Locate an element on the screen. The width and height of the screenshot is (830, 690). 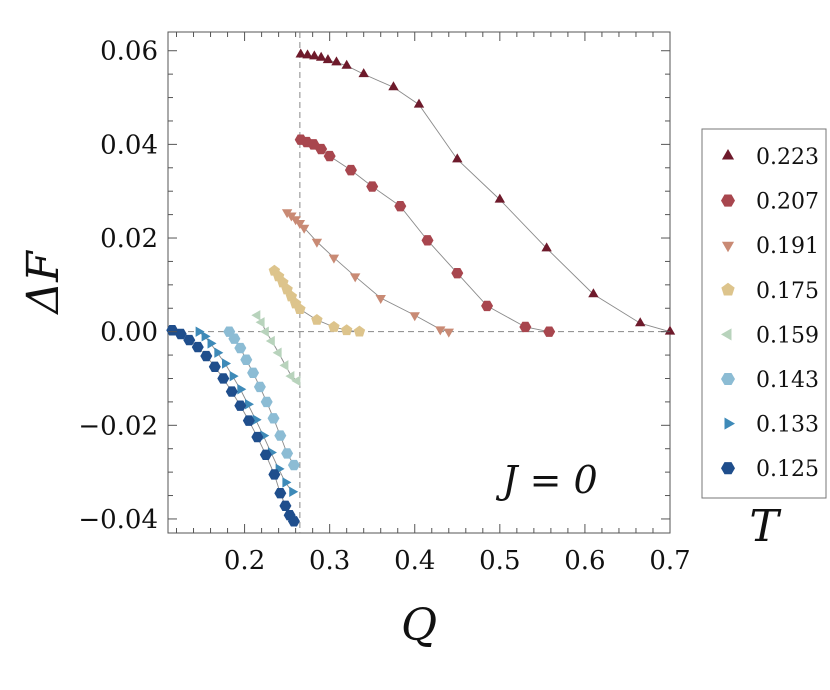
y-tick-label: 0.00 is located at coordinates (129, 333).